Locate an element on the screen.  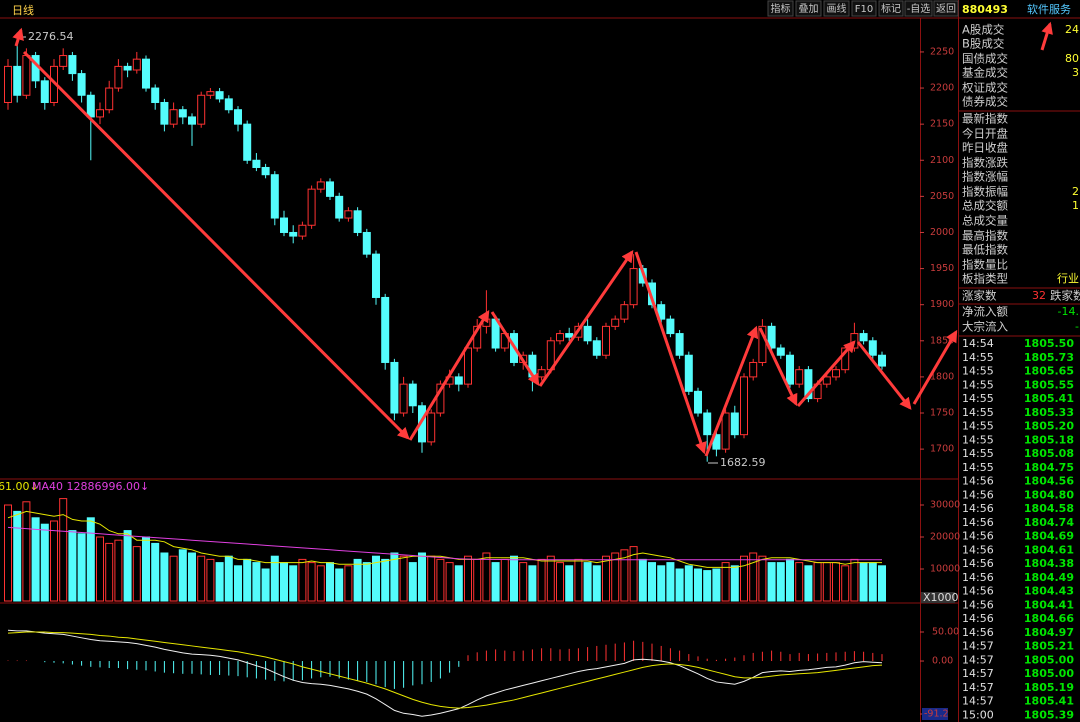
trade-time: 14:54 is located at coordinates (978, 343).